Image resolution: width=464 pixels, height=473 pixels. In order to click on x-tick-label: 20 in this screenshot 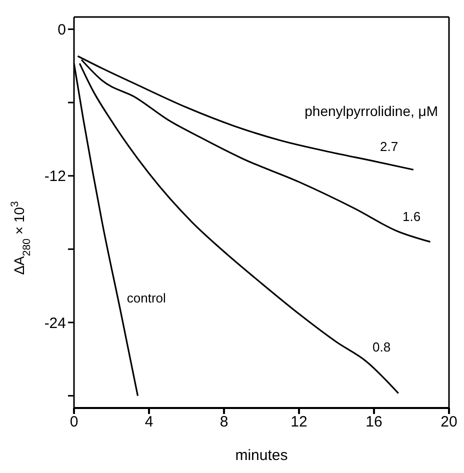, I will do `click(449, 422)`.